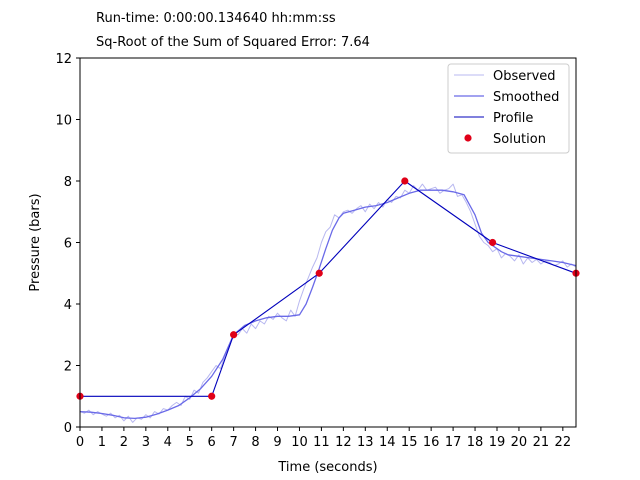 The width and height of the screenshot is (640, 480). Describe the element at coordinates (212, 442) in the screenshot. I see `x-tick-label: 6` at that location.